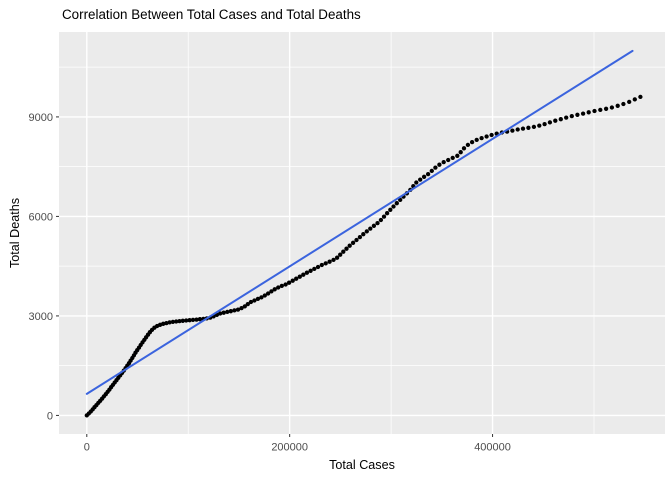 The image size is (672, 480). Describe the element at coordinates (50, 416) in the screenshot. I see `y-tick-label: 0` at that location.